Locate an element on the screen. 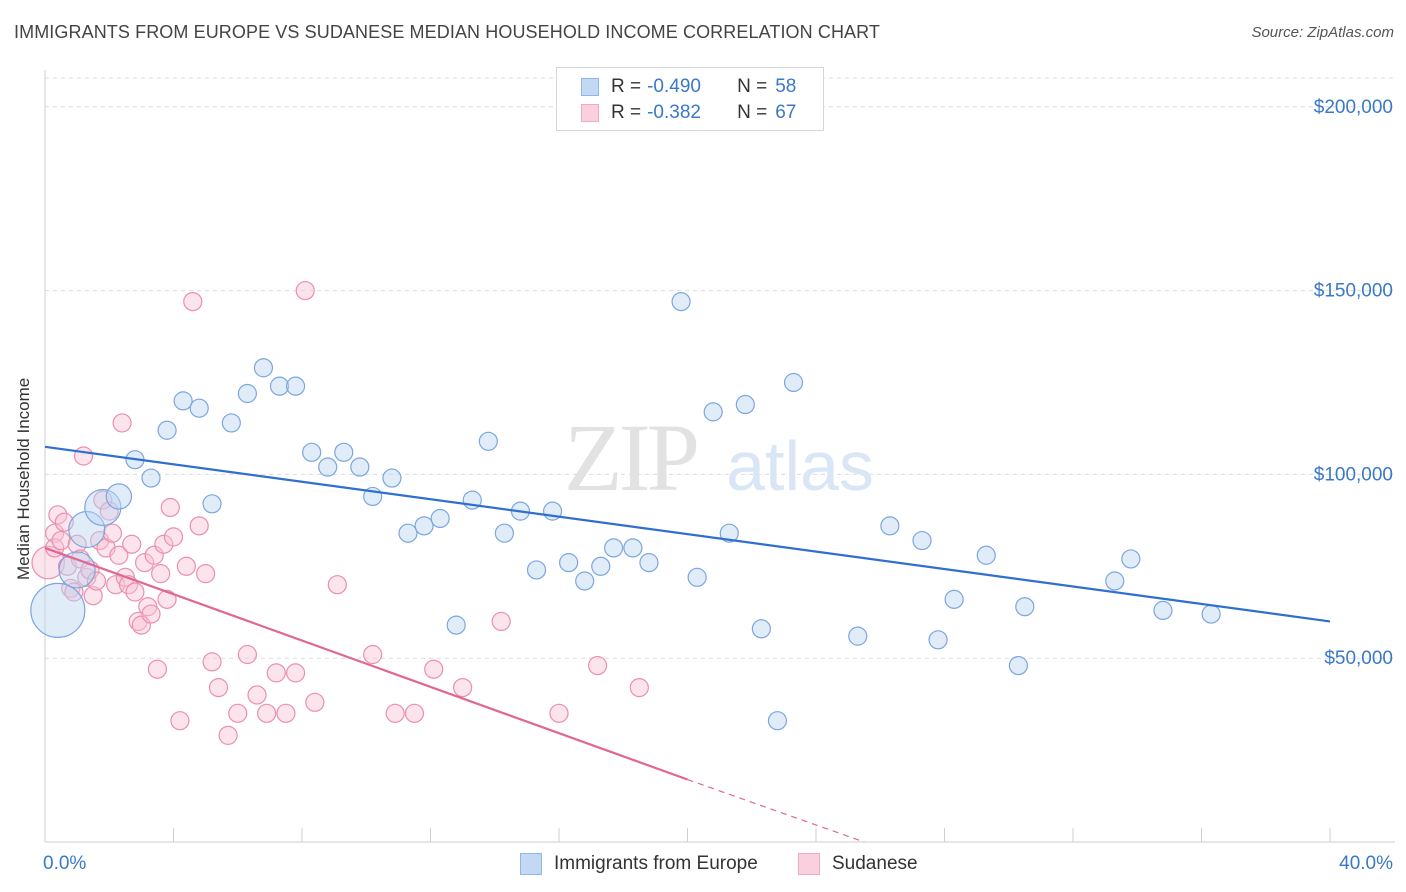  bottom-legend-europe: Immigrants from Europe is located at coordinates (639, 864).